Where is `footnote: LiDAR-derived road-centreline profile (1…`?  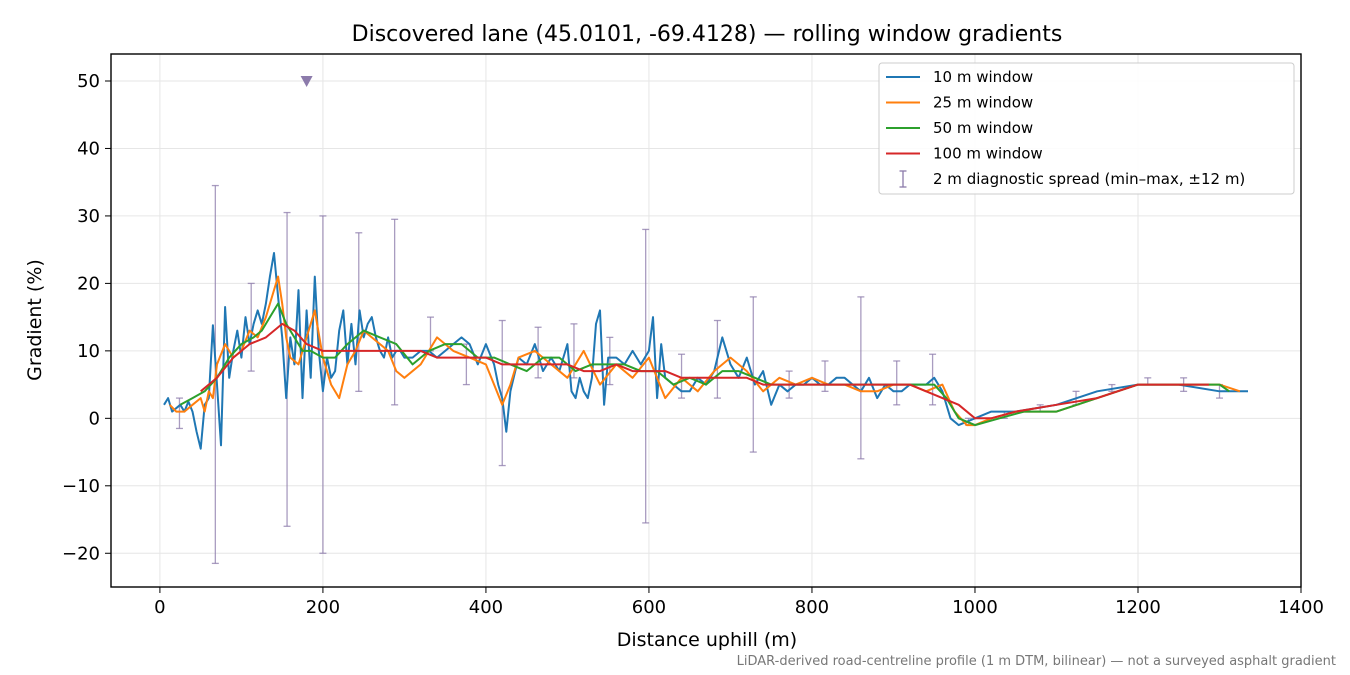
footnote: LiDAR-derived road-centreline profile (1… is located at coordinates (1036, 661).